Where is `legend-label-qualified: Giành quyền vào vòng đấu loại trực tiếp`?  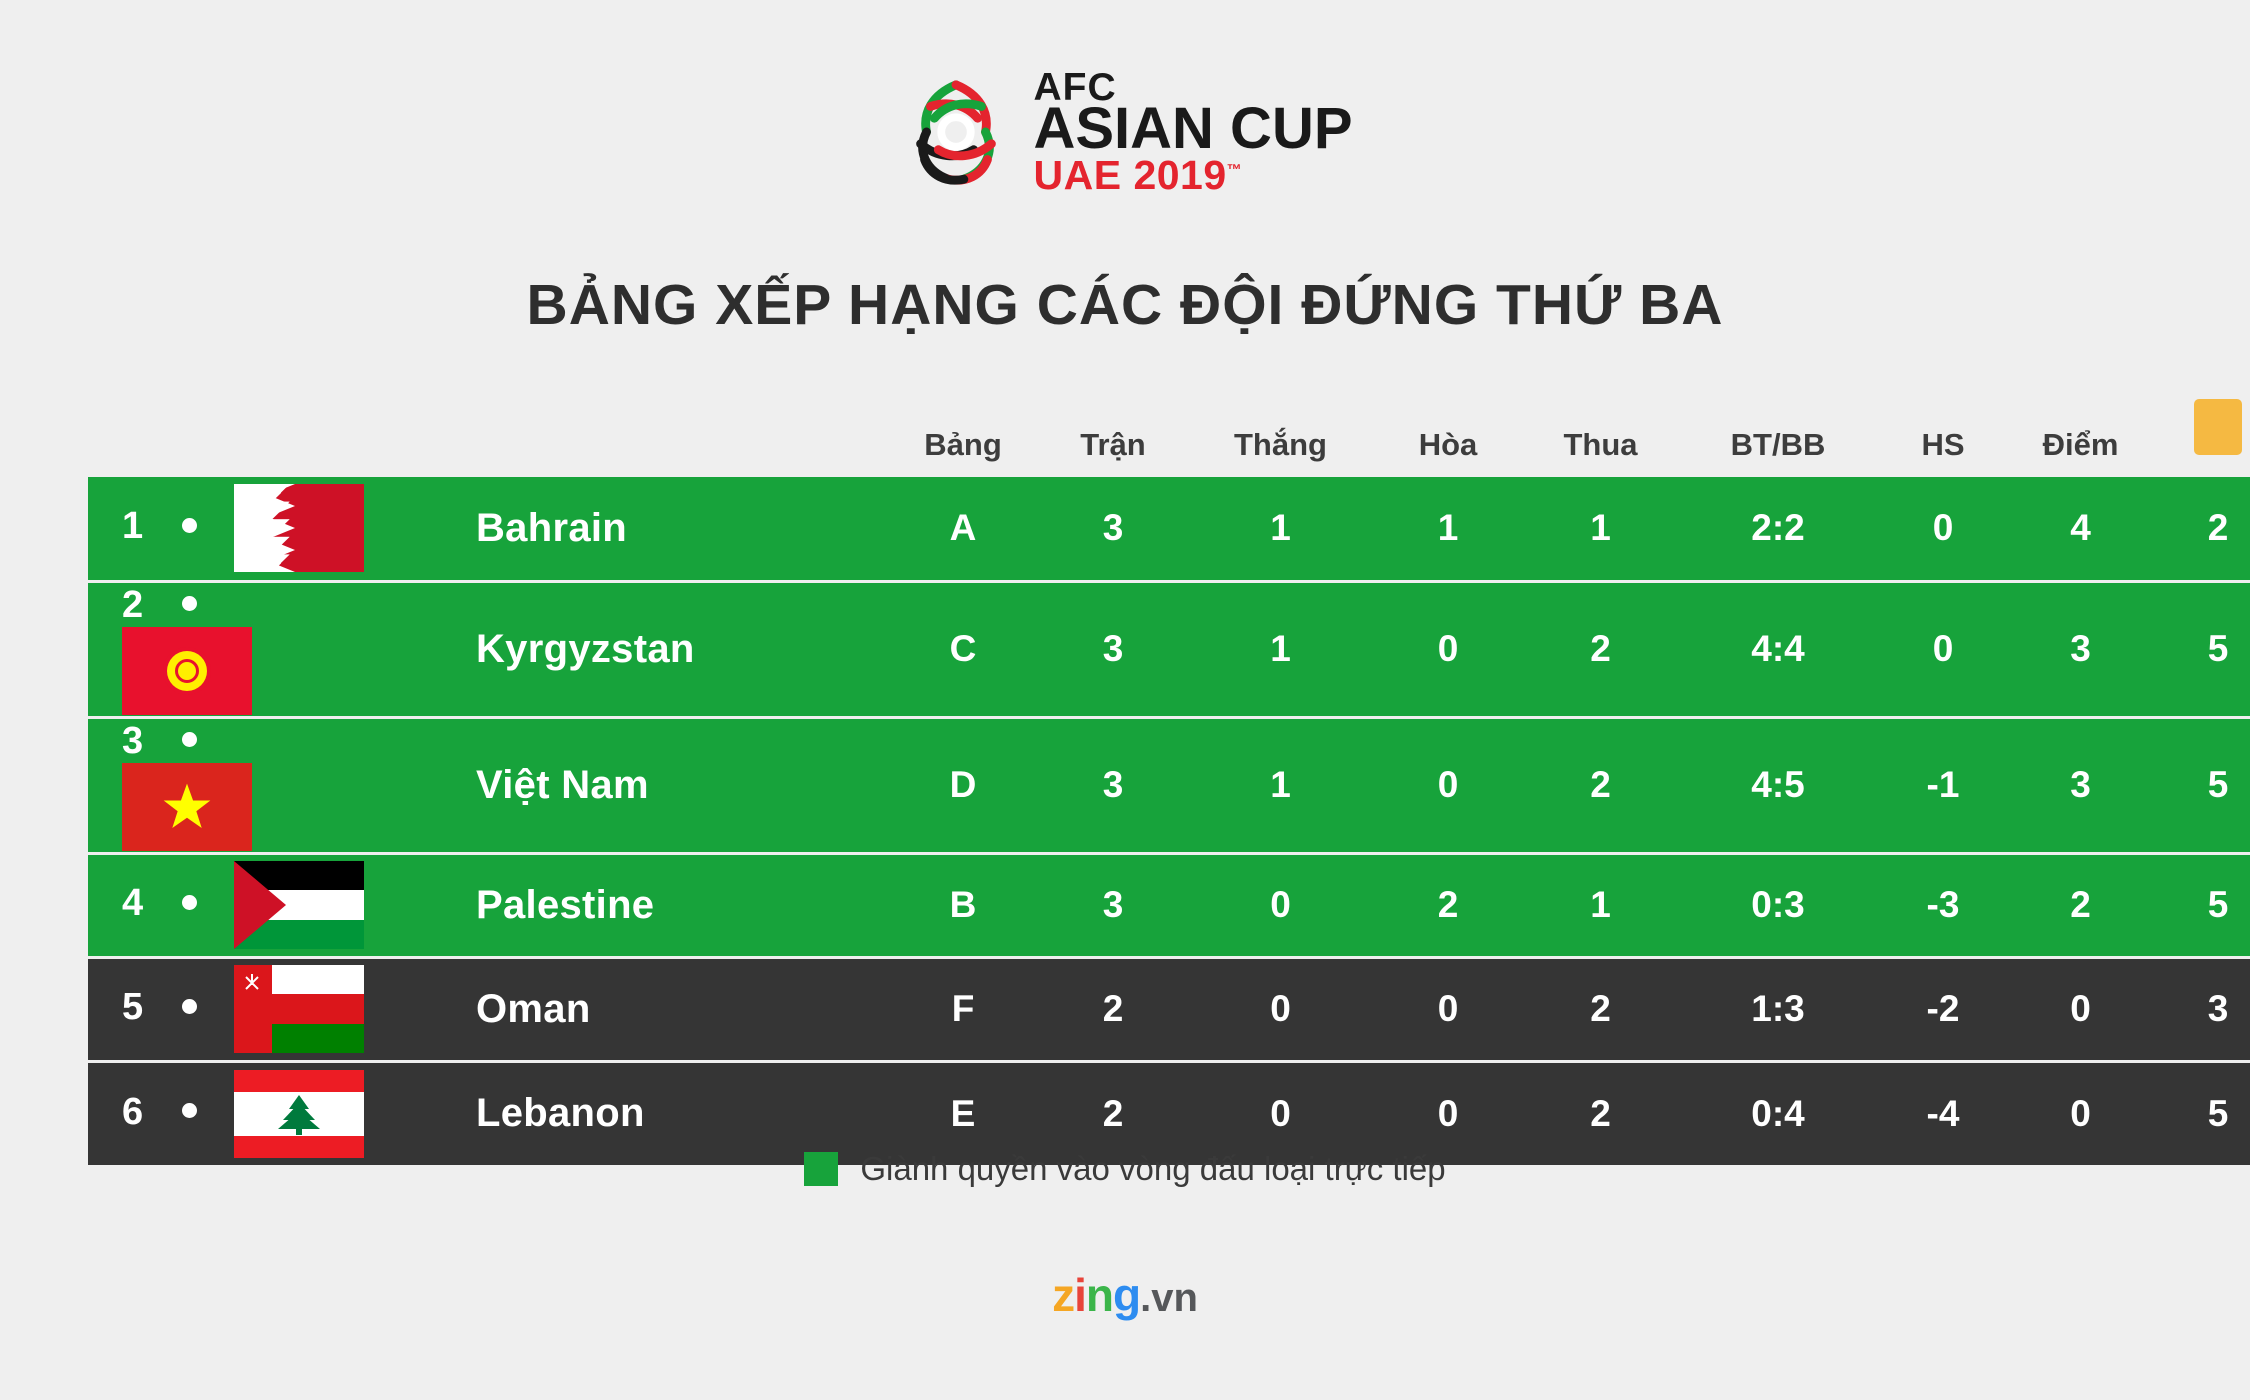 legend-label-qualified: Giành quyền vào vòng đấu loại trực tiếp is located at coordinates (1153, 1168).